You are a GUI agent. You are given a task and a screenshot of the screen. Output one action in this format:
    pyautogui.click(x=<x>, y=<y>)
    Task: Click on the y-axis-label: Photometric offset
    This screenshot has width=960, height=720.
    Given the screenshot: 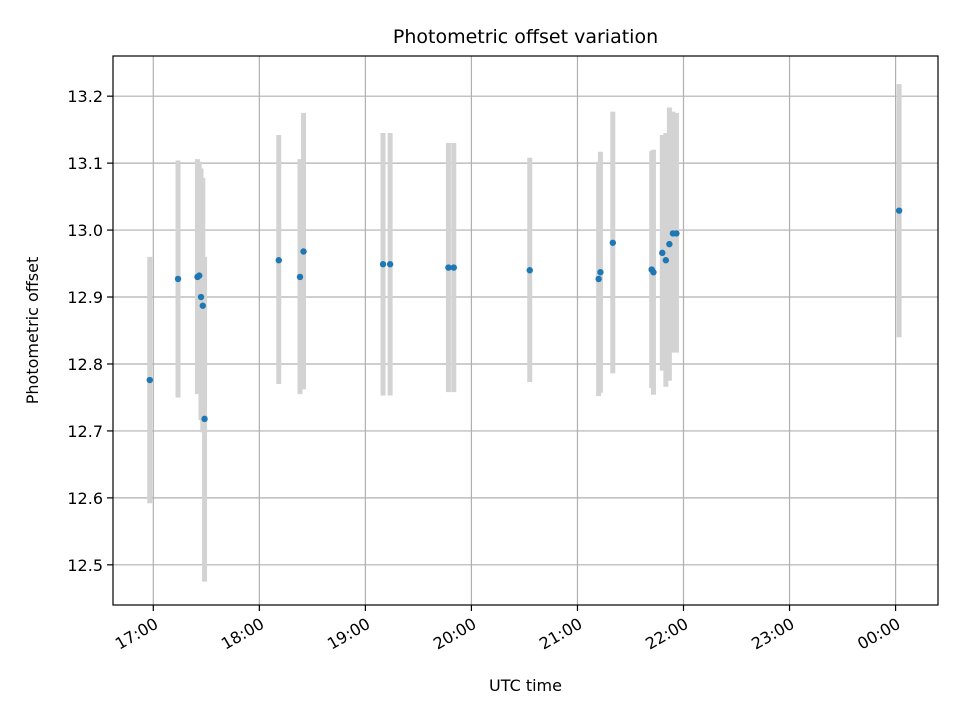 What is the action you would take?
    pyautogui.click(x=32, y=331)
    